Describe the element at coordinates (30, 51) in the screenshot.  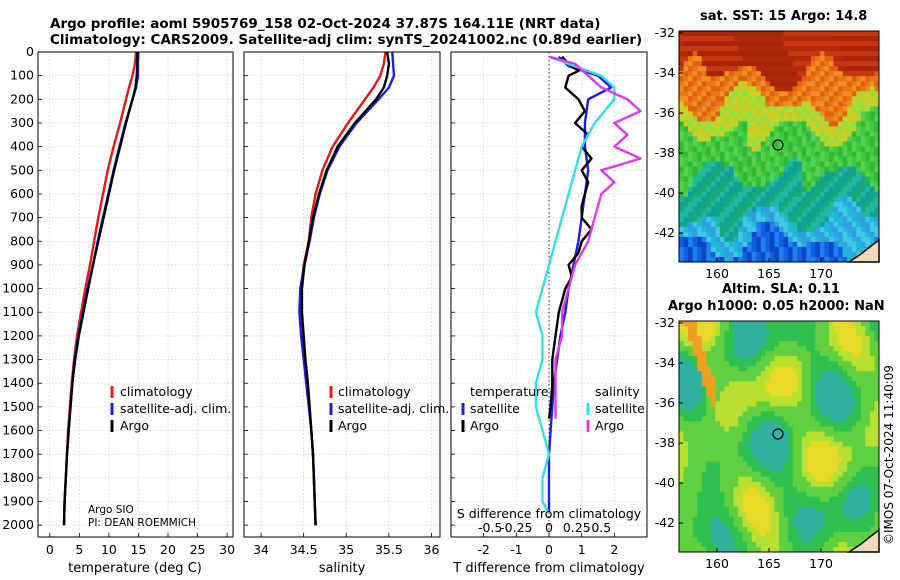
I see `y-tick-label: 0` at that location.